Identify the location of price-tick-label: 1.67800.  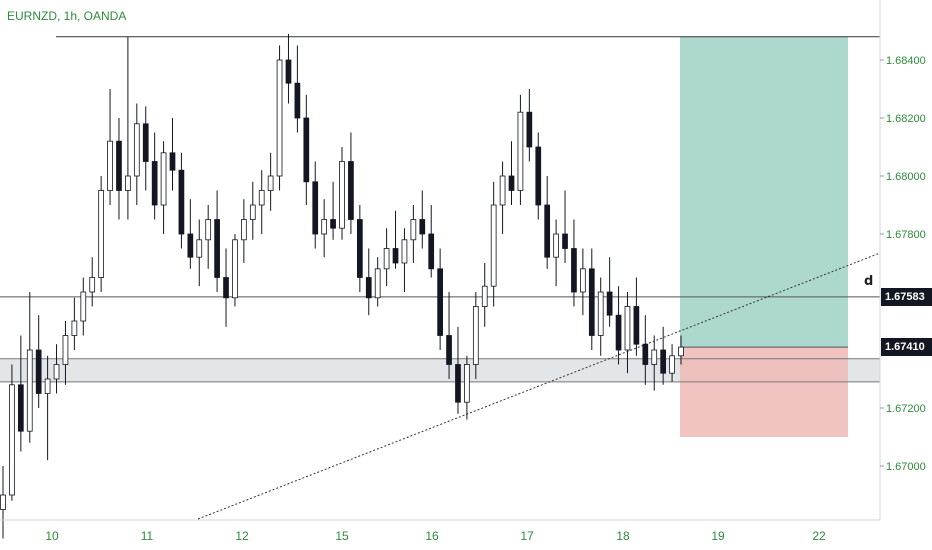
(906, 235).